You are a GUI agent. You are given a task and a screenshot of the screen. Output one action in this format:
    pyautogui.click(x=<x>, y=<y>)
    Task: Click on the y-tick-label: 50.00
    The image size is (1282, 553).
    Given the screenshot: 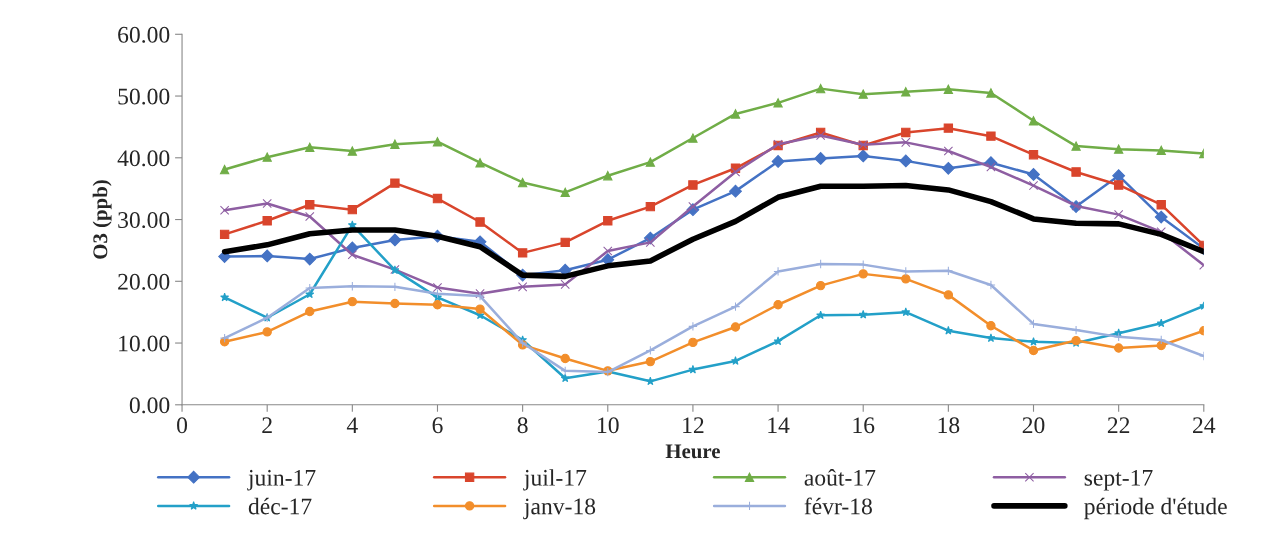 What is the action you would take?
    pyautogui.click(x=144, y=96)
    